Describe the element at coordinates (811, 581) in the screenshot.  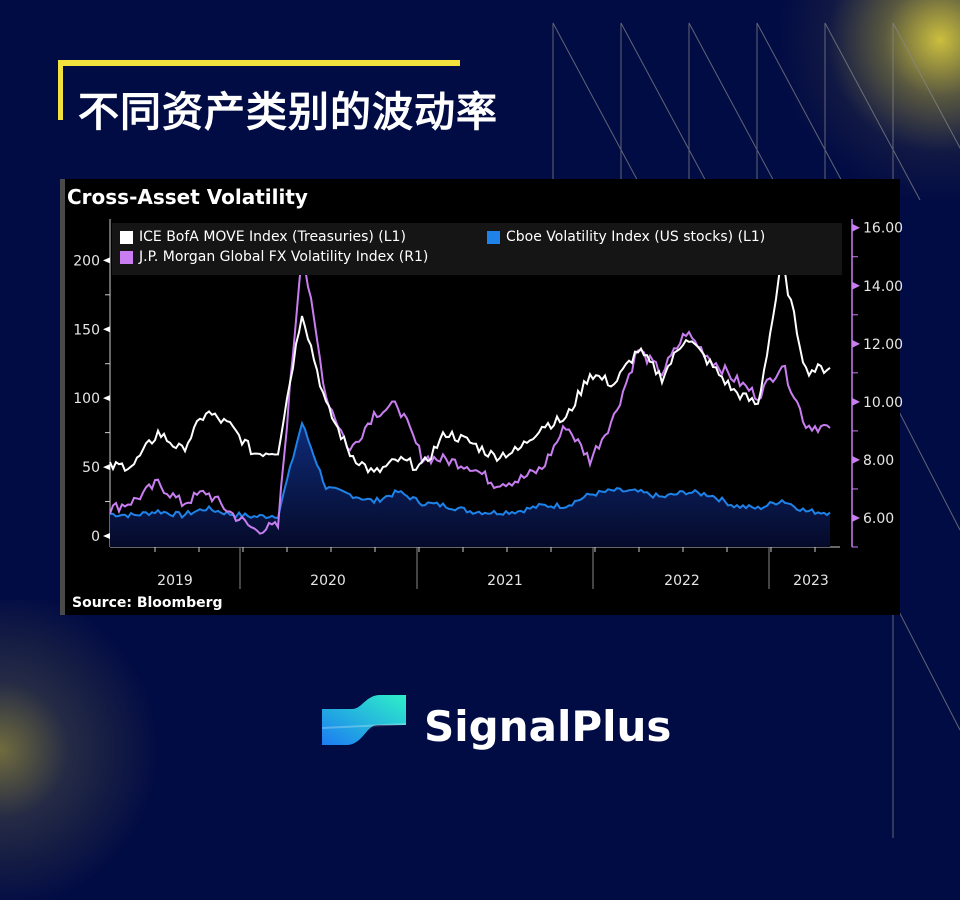
I see `svg-text: 2023` at that location.